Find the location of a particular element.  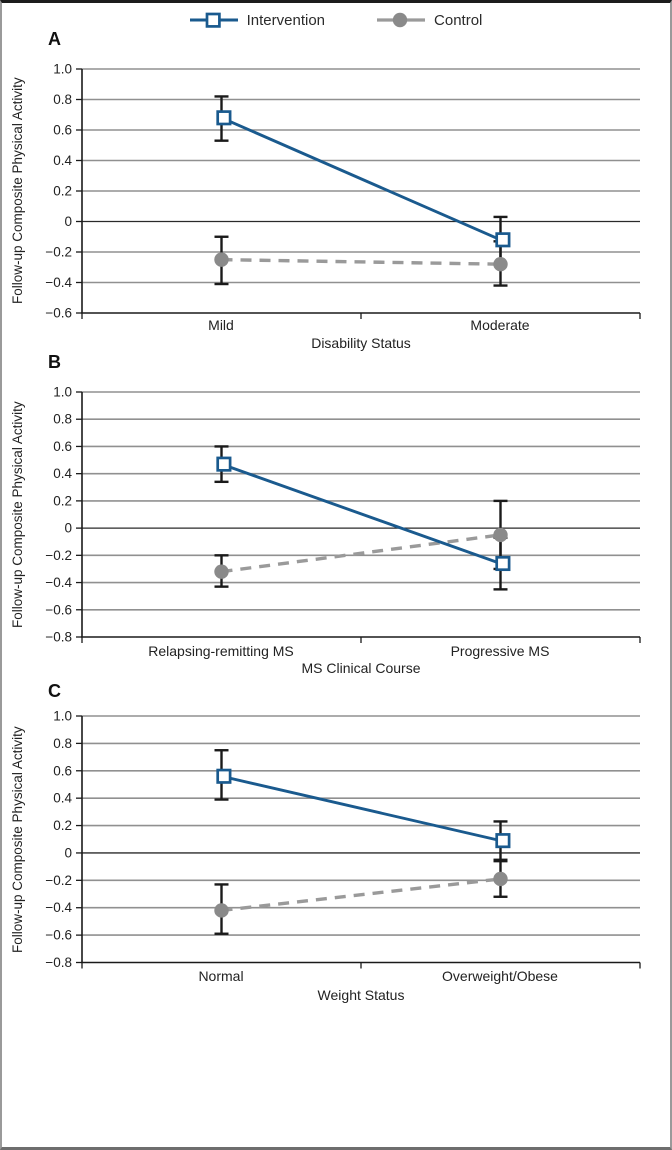

control-line-marker-icon is located at coordinates (401, 20).